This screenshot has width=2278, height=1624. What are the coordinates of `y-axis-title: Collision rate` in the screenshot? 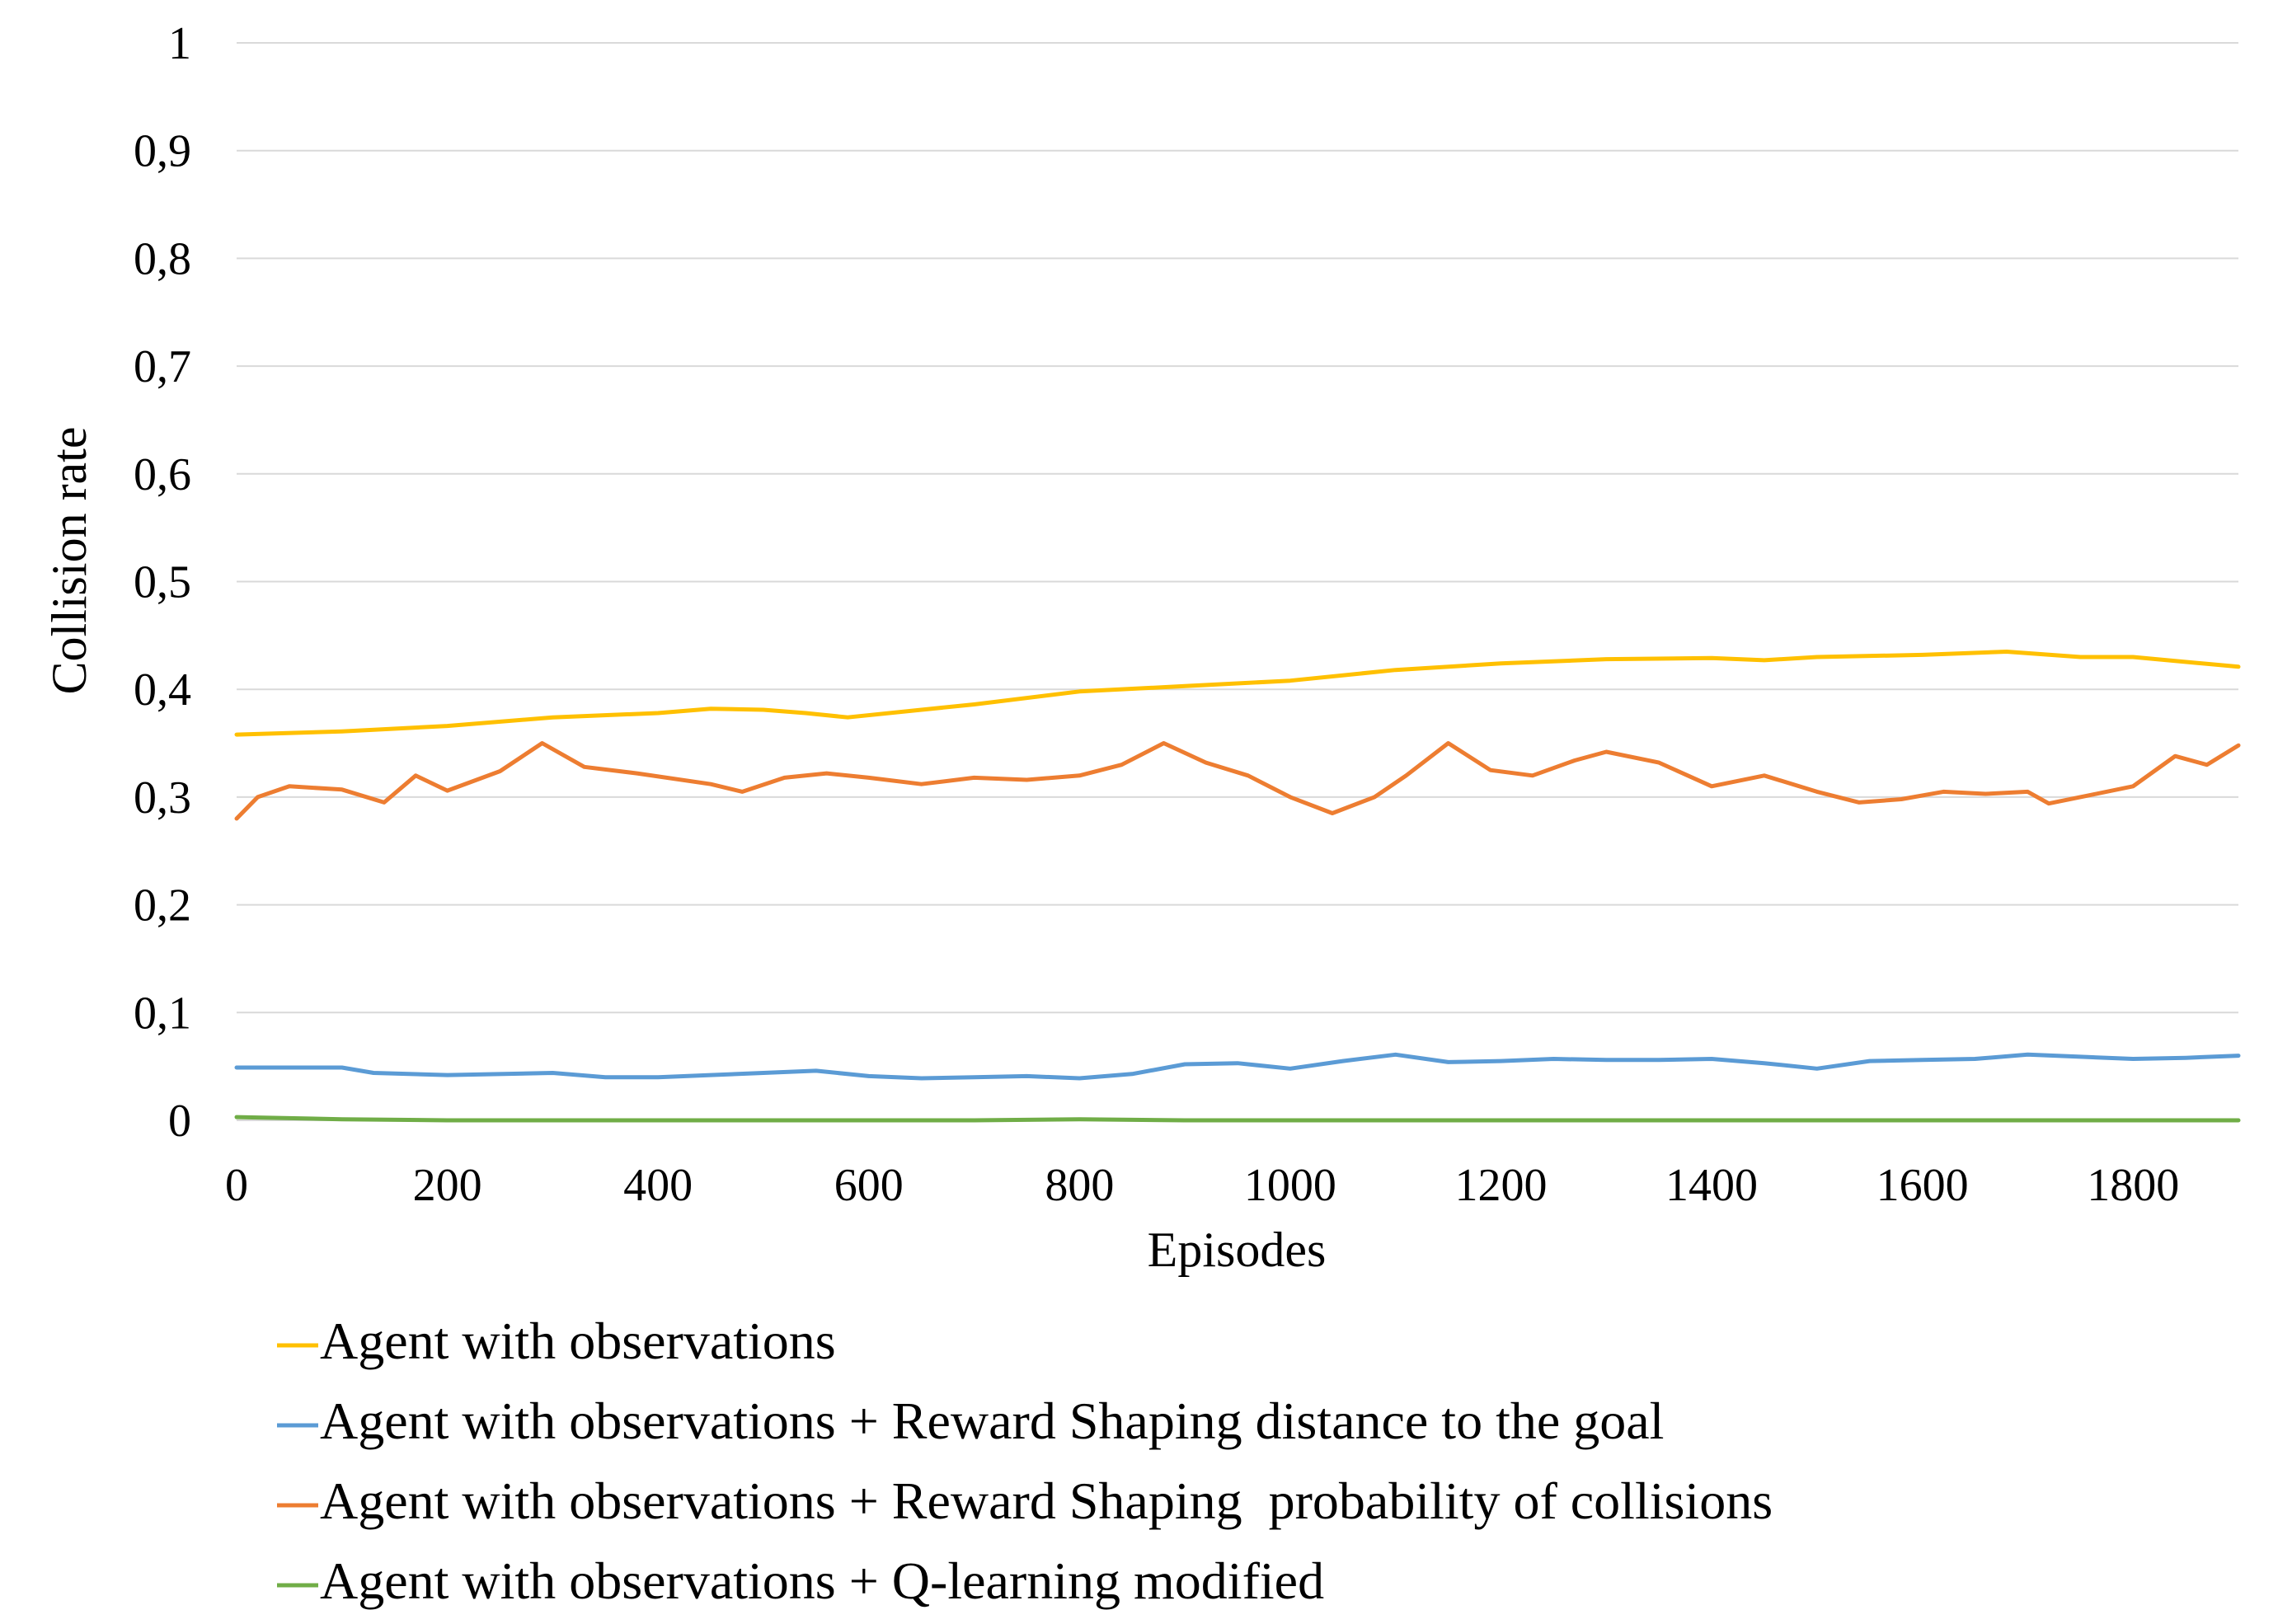 It's located at (69, 561).